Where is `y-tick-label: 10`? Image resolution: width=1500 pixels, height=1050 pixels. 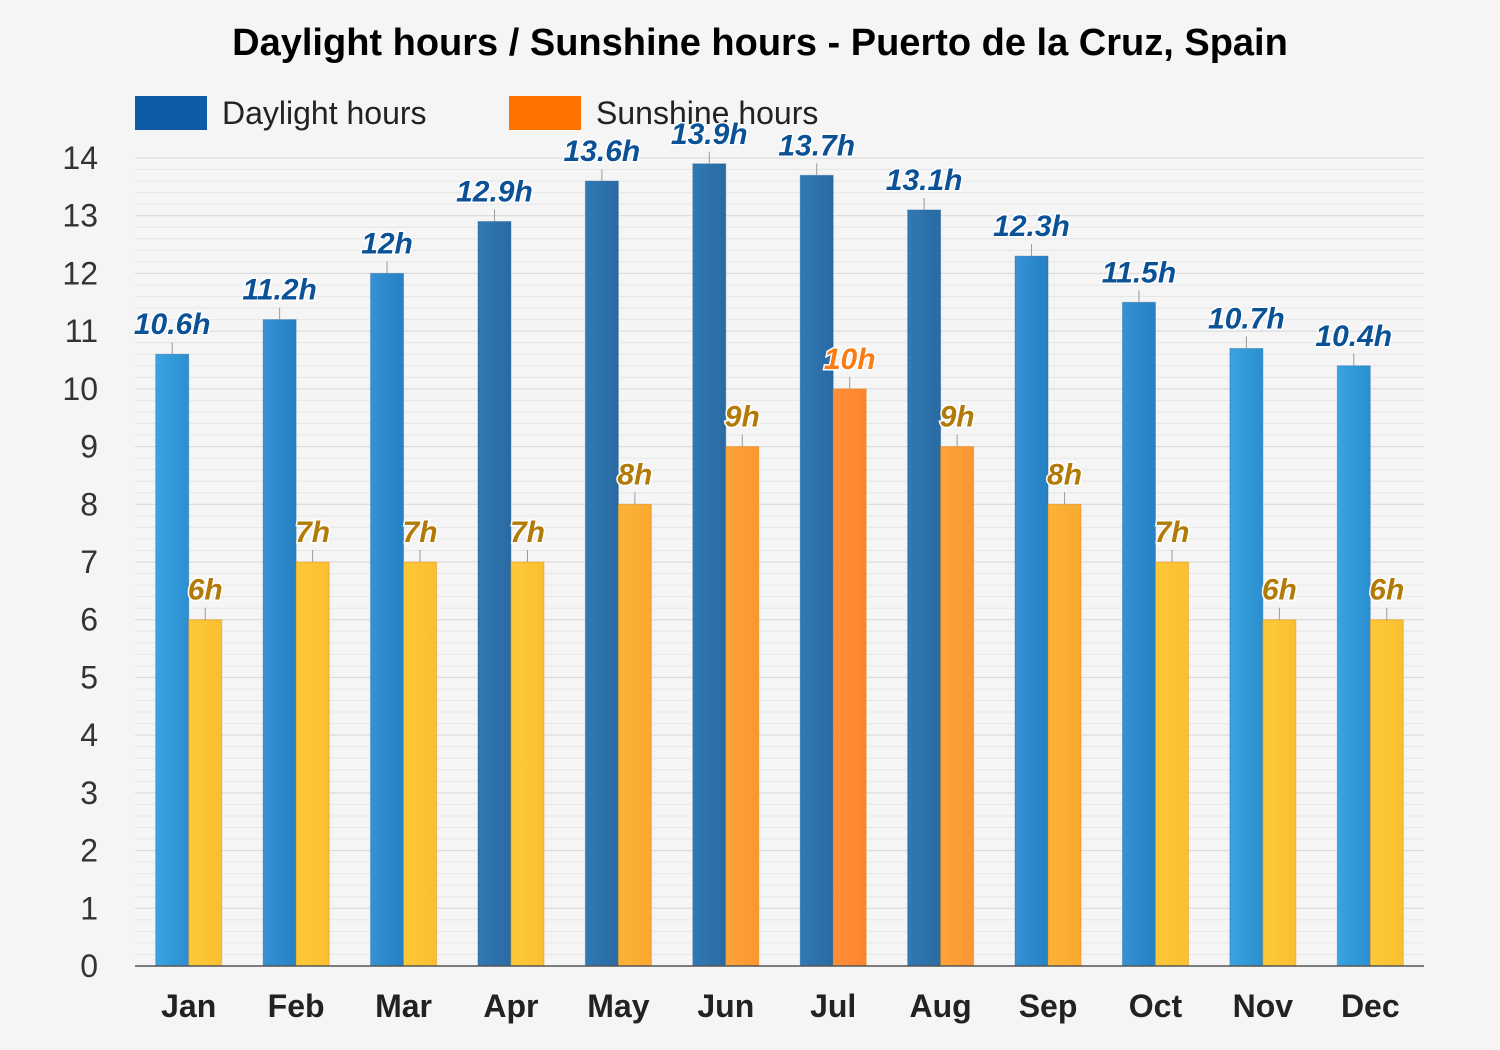
y-tick-label: 10 is located at coordinates (80, 389).